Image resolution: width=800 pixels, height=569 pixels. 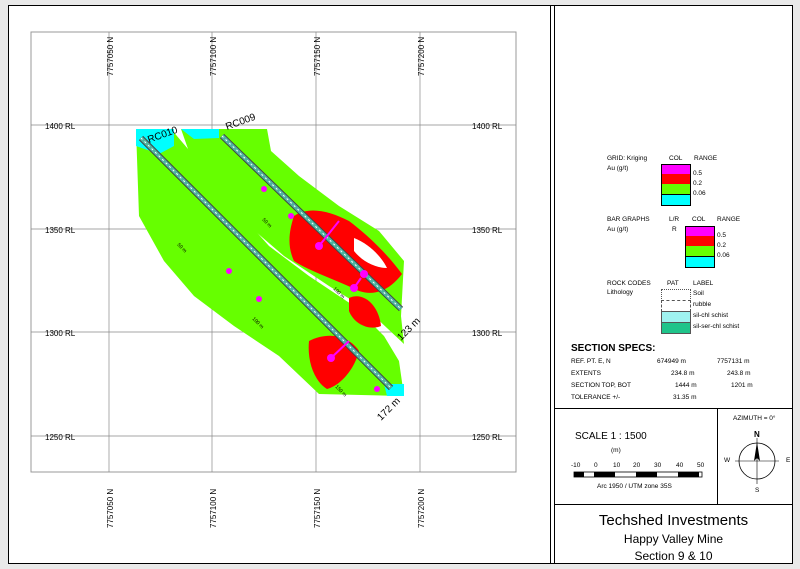 I want to click on compass-divider, so click(x=717, y=456).